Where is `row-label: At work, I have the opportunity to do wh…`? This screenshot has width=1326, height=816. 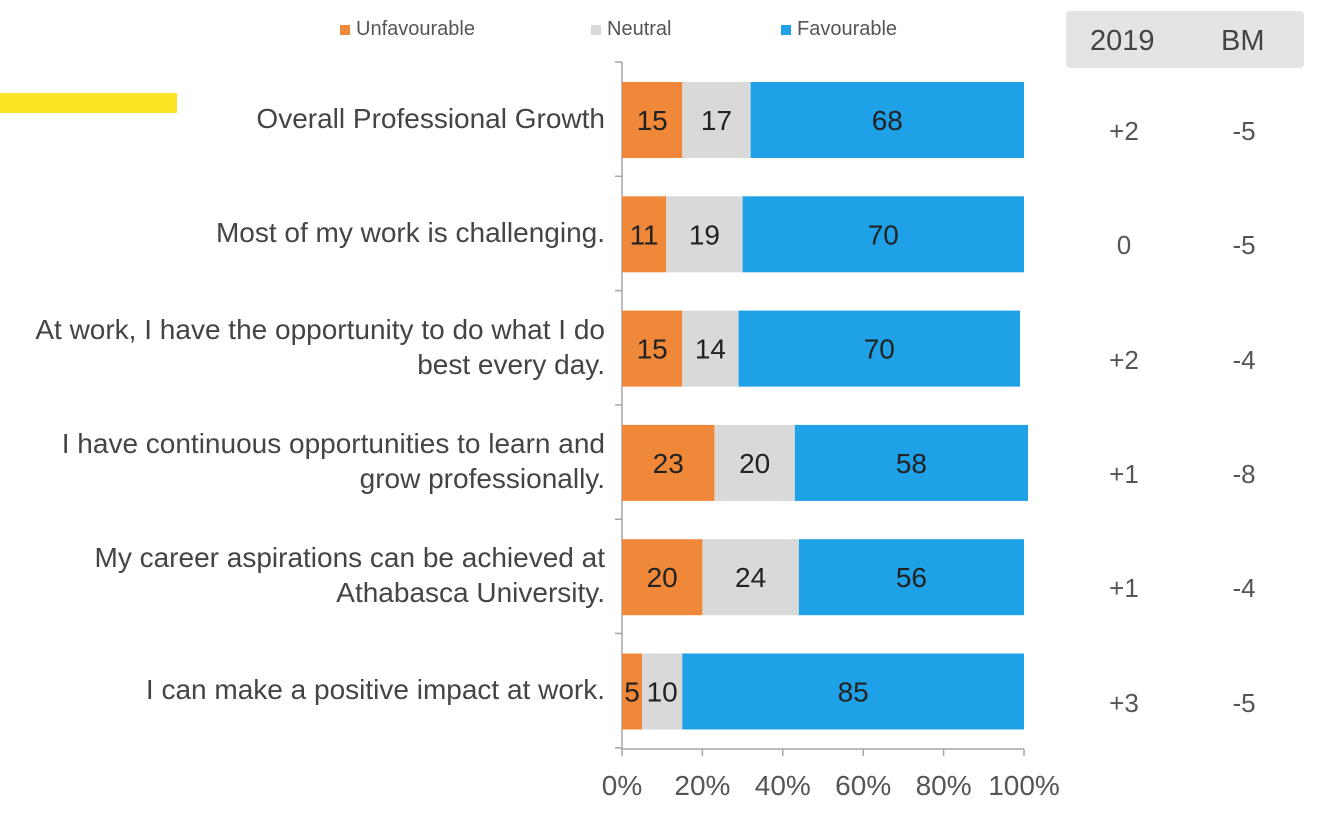
row-label: At work, I have the opportunity to do wh… is located at coordinates (320, 346).